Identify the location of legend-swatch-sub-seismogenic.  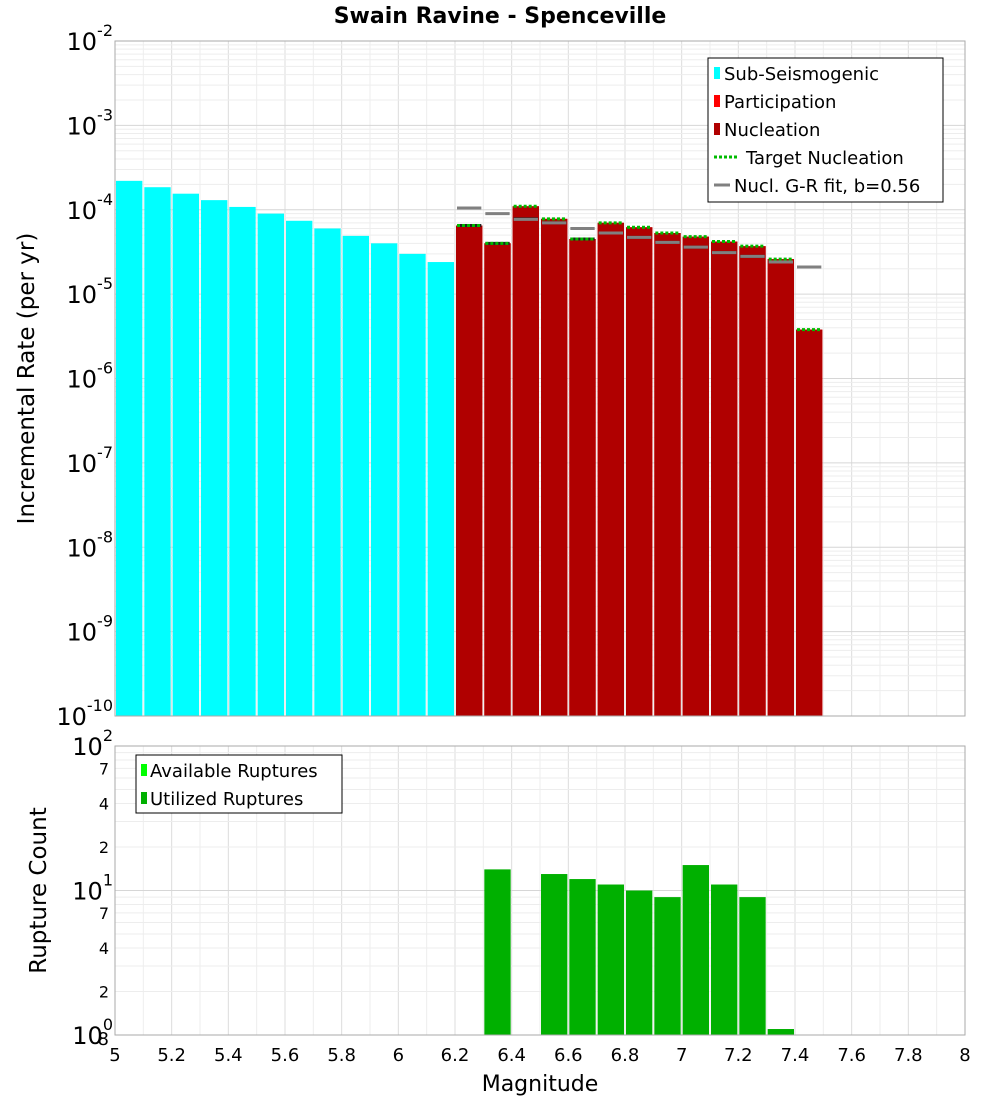
(717, 73).